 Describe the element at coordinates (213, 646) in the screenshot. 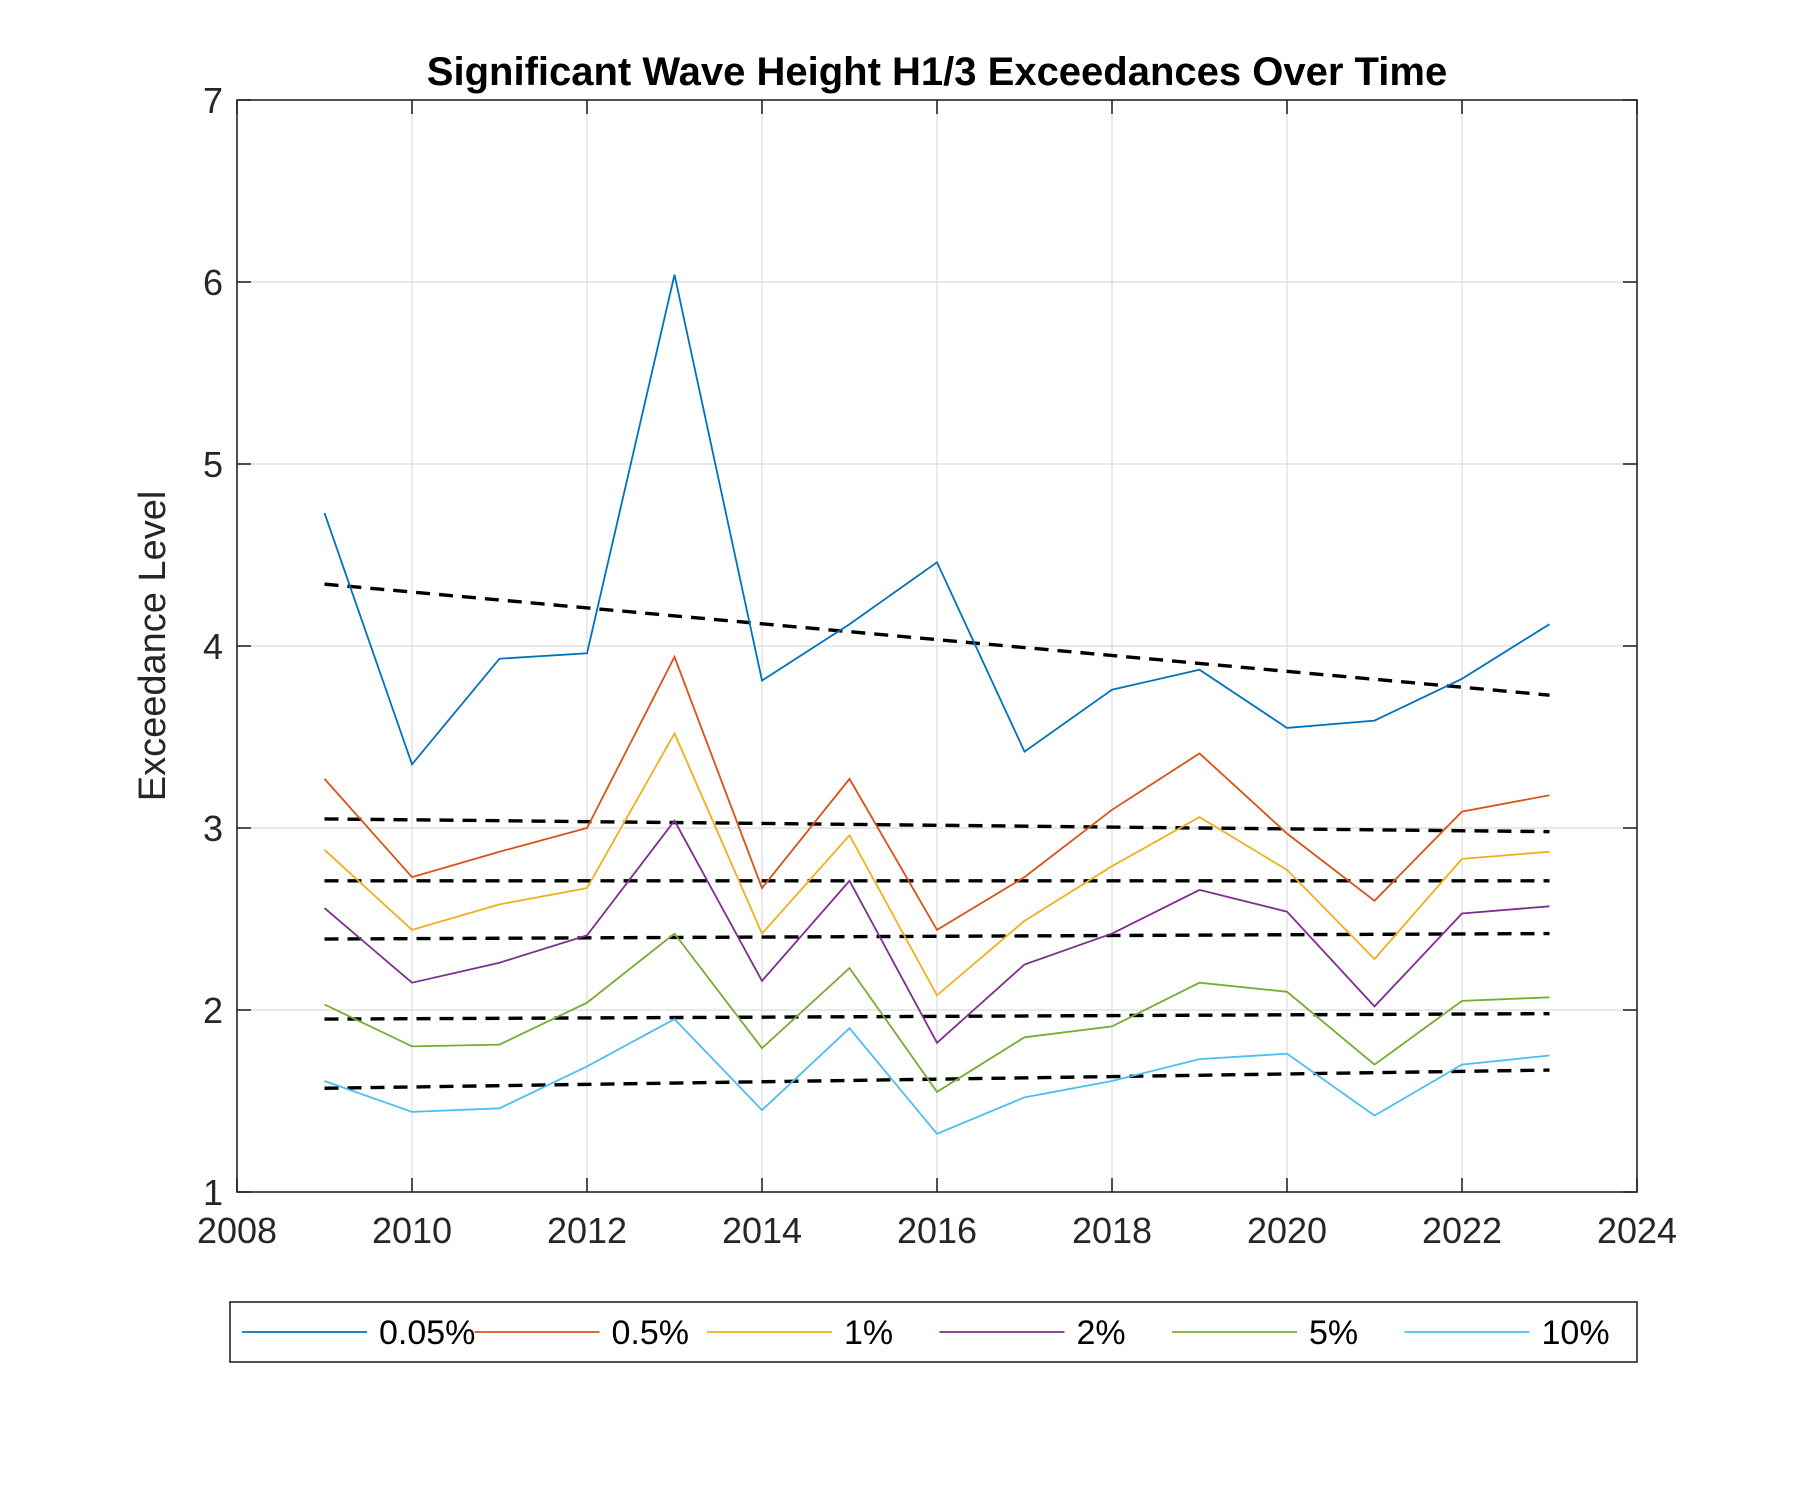

I see `y-tick-label: 4` at that location.